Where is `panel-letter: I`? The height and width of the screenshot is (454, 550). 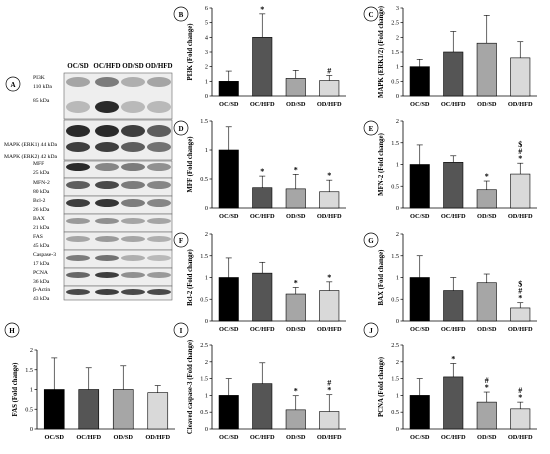 panel-letter: I is located at coordinates (181, 331).